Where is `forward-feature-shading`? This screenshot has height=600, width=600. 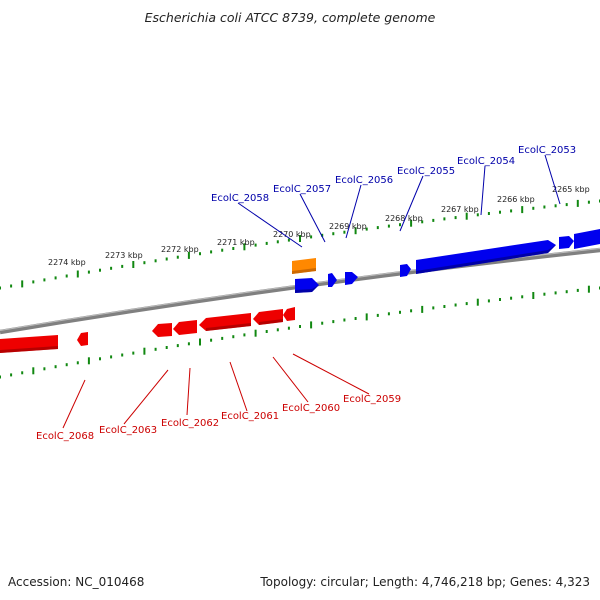 forward-feature-shading is located at coordinates (425, 269).